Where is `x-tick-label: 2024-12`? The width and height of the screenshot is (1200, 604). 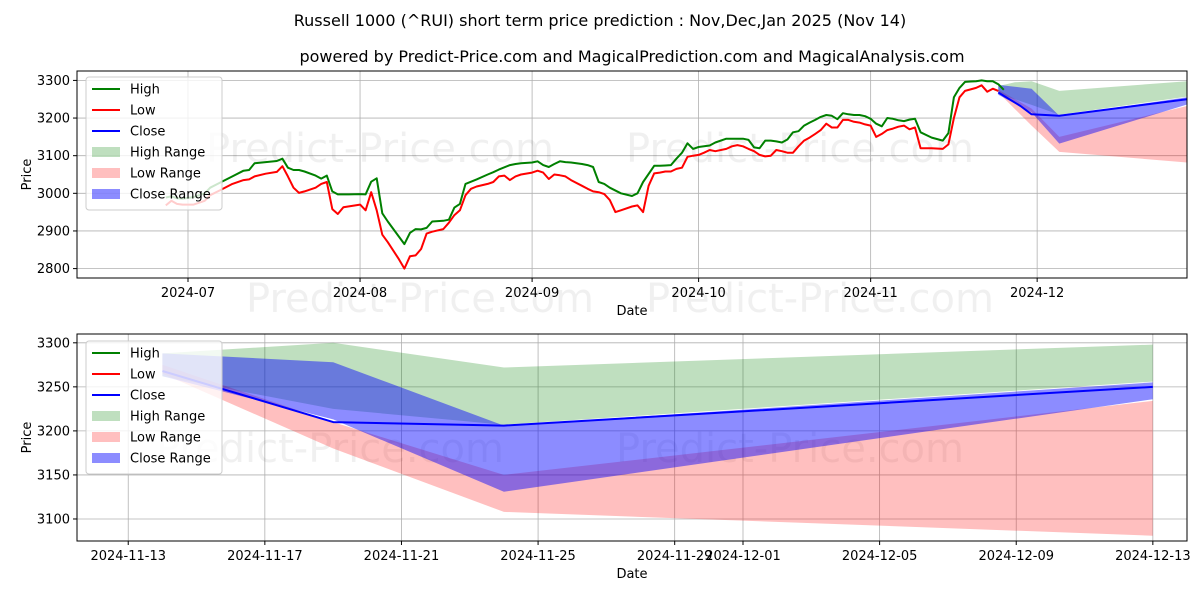 x-tick-label: 2024-12 is located at coordinates (1037, 293).